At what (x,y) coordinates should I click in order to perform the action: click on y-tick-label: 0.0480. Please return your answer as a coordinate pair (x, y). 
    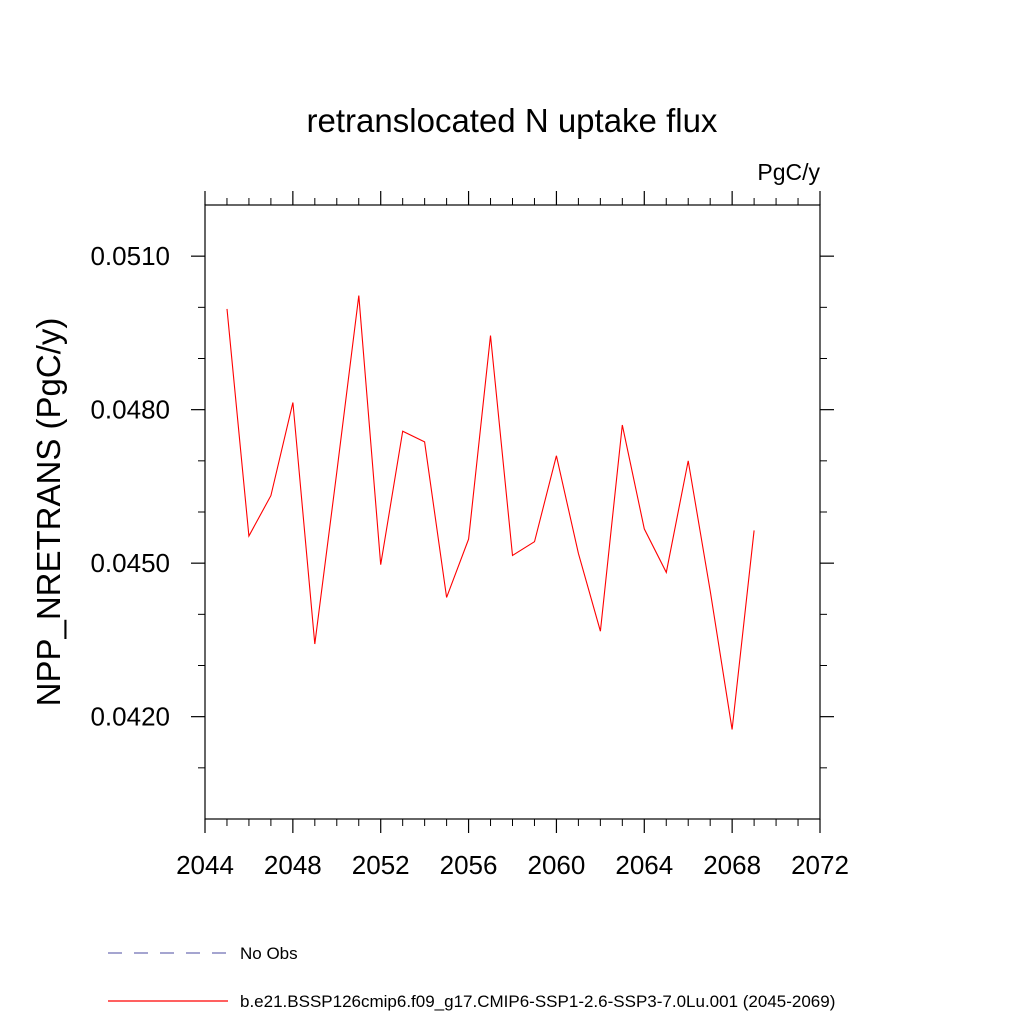
    Looking at the image, I should click on (130, 410).